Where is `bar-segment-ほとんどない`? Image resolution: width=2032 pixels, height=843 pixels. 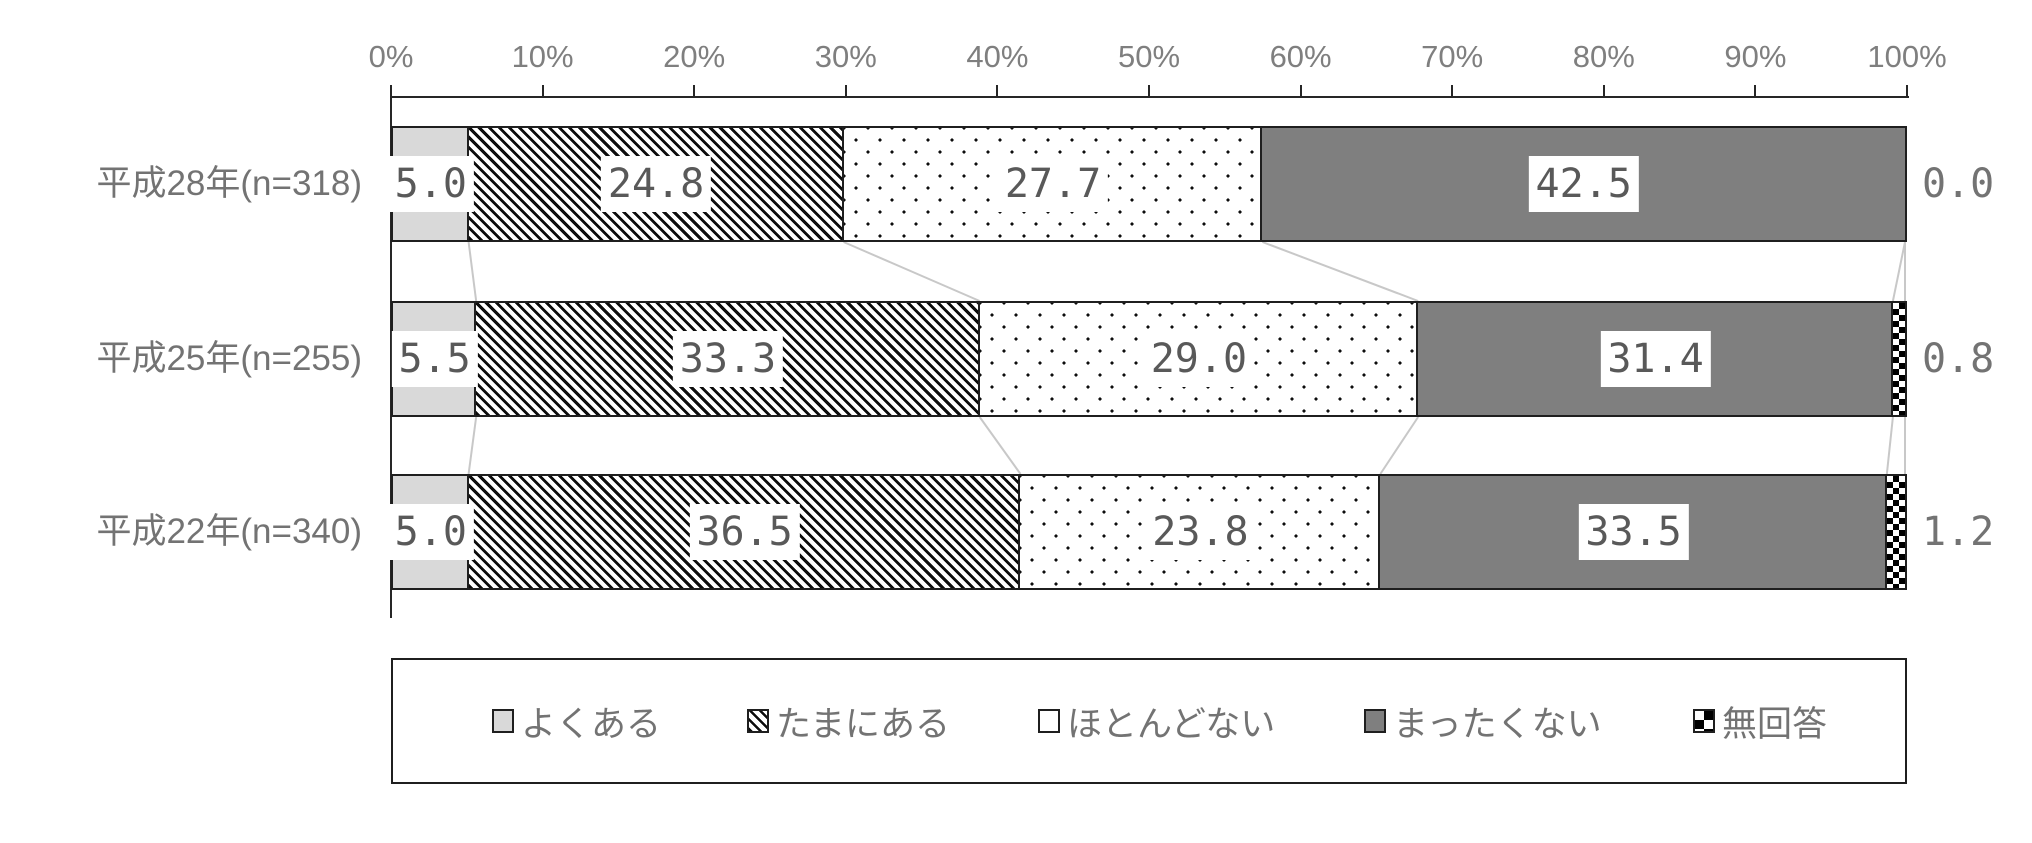 bar-segment-ほとんどない is located at coordinates (1200, 532).